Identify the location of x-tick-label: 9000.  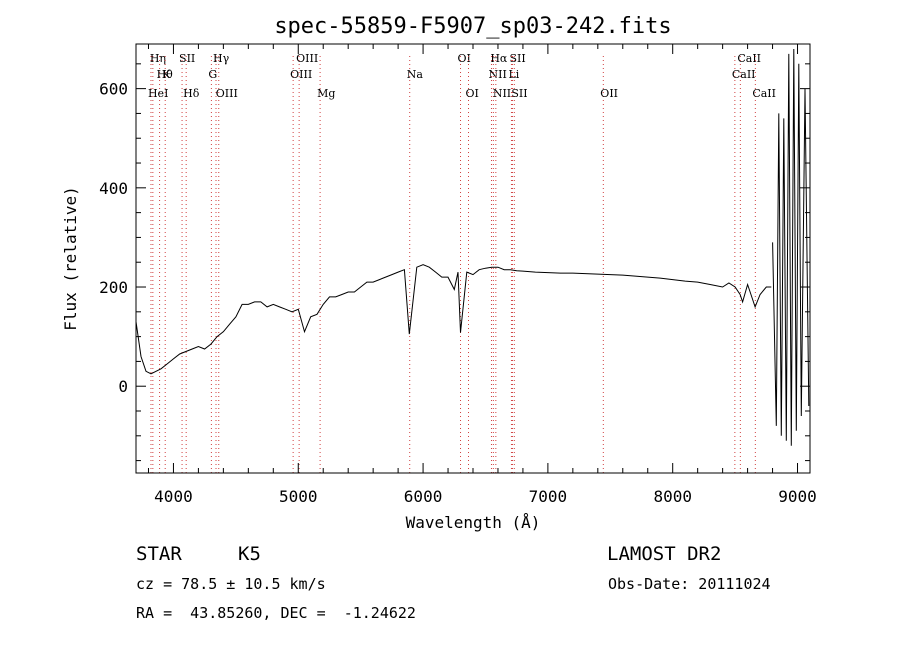
(797, 496).